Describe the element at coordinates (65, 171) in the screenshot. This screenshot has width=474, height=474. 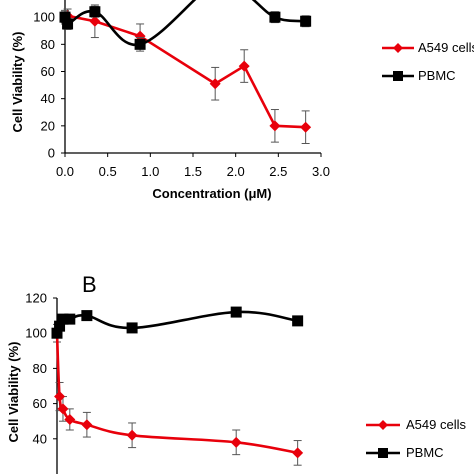
I see `panel-a-x-tick-label: 0.0` at that location.